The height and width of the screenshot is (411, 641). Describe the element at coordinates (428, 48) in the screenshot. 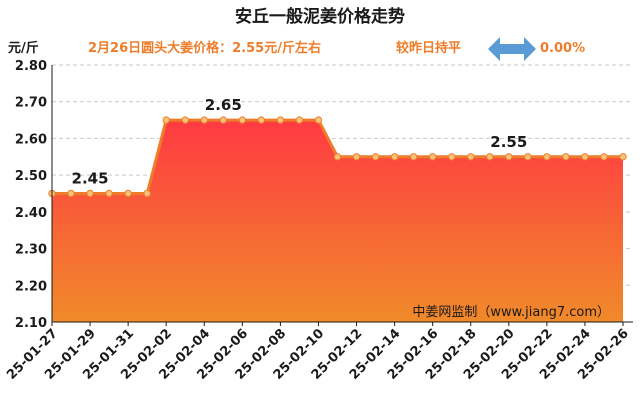

I see `compare-label: 较昨日持平` at that location.